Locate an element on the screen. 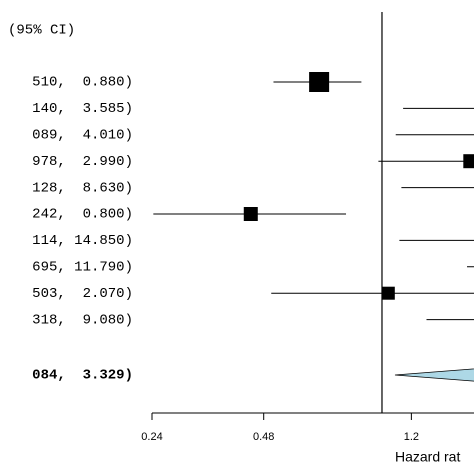 The image size is (474, 474). x-tick-label: 0.24 is located at coordinates (151, 437).